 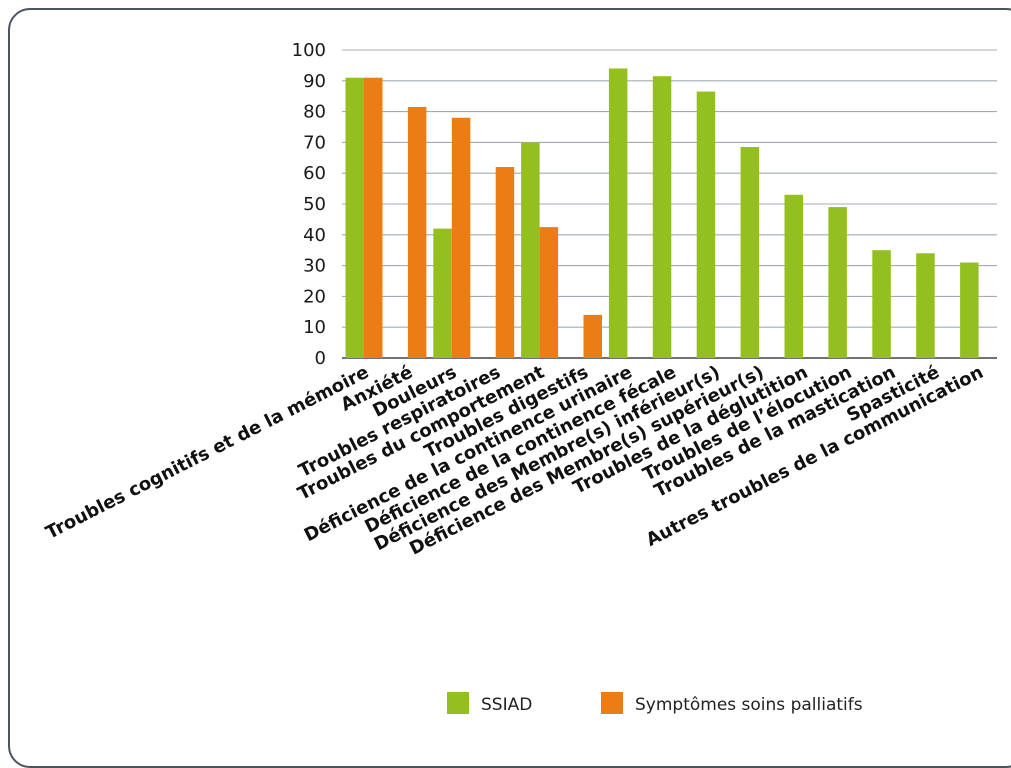 What do you see at coordinates (881, 304) in the screenshot?
I see `bar-ssiad-troubles-de-la-mastication` at bounding box center [881, 304].